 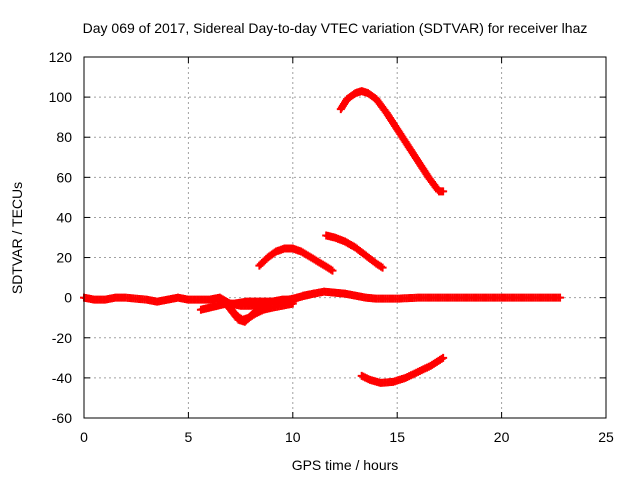 What do you see at coordinates (61, 57) in the screenshot?
I see `y-tick-label: 120` at bounding box center [61, 57].